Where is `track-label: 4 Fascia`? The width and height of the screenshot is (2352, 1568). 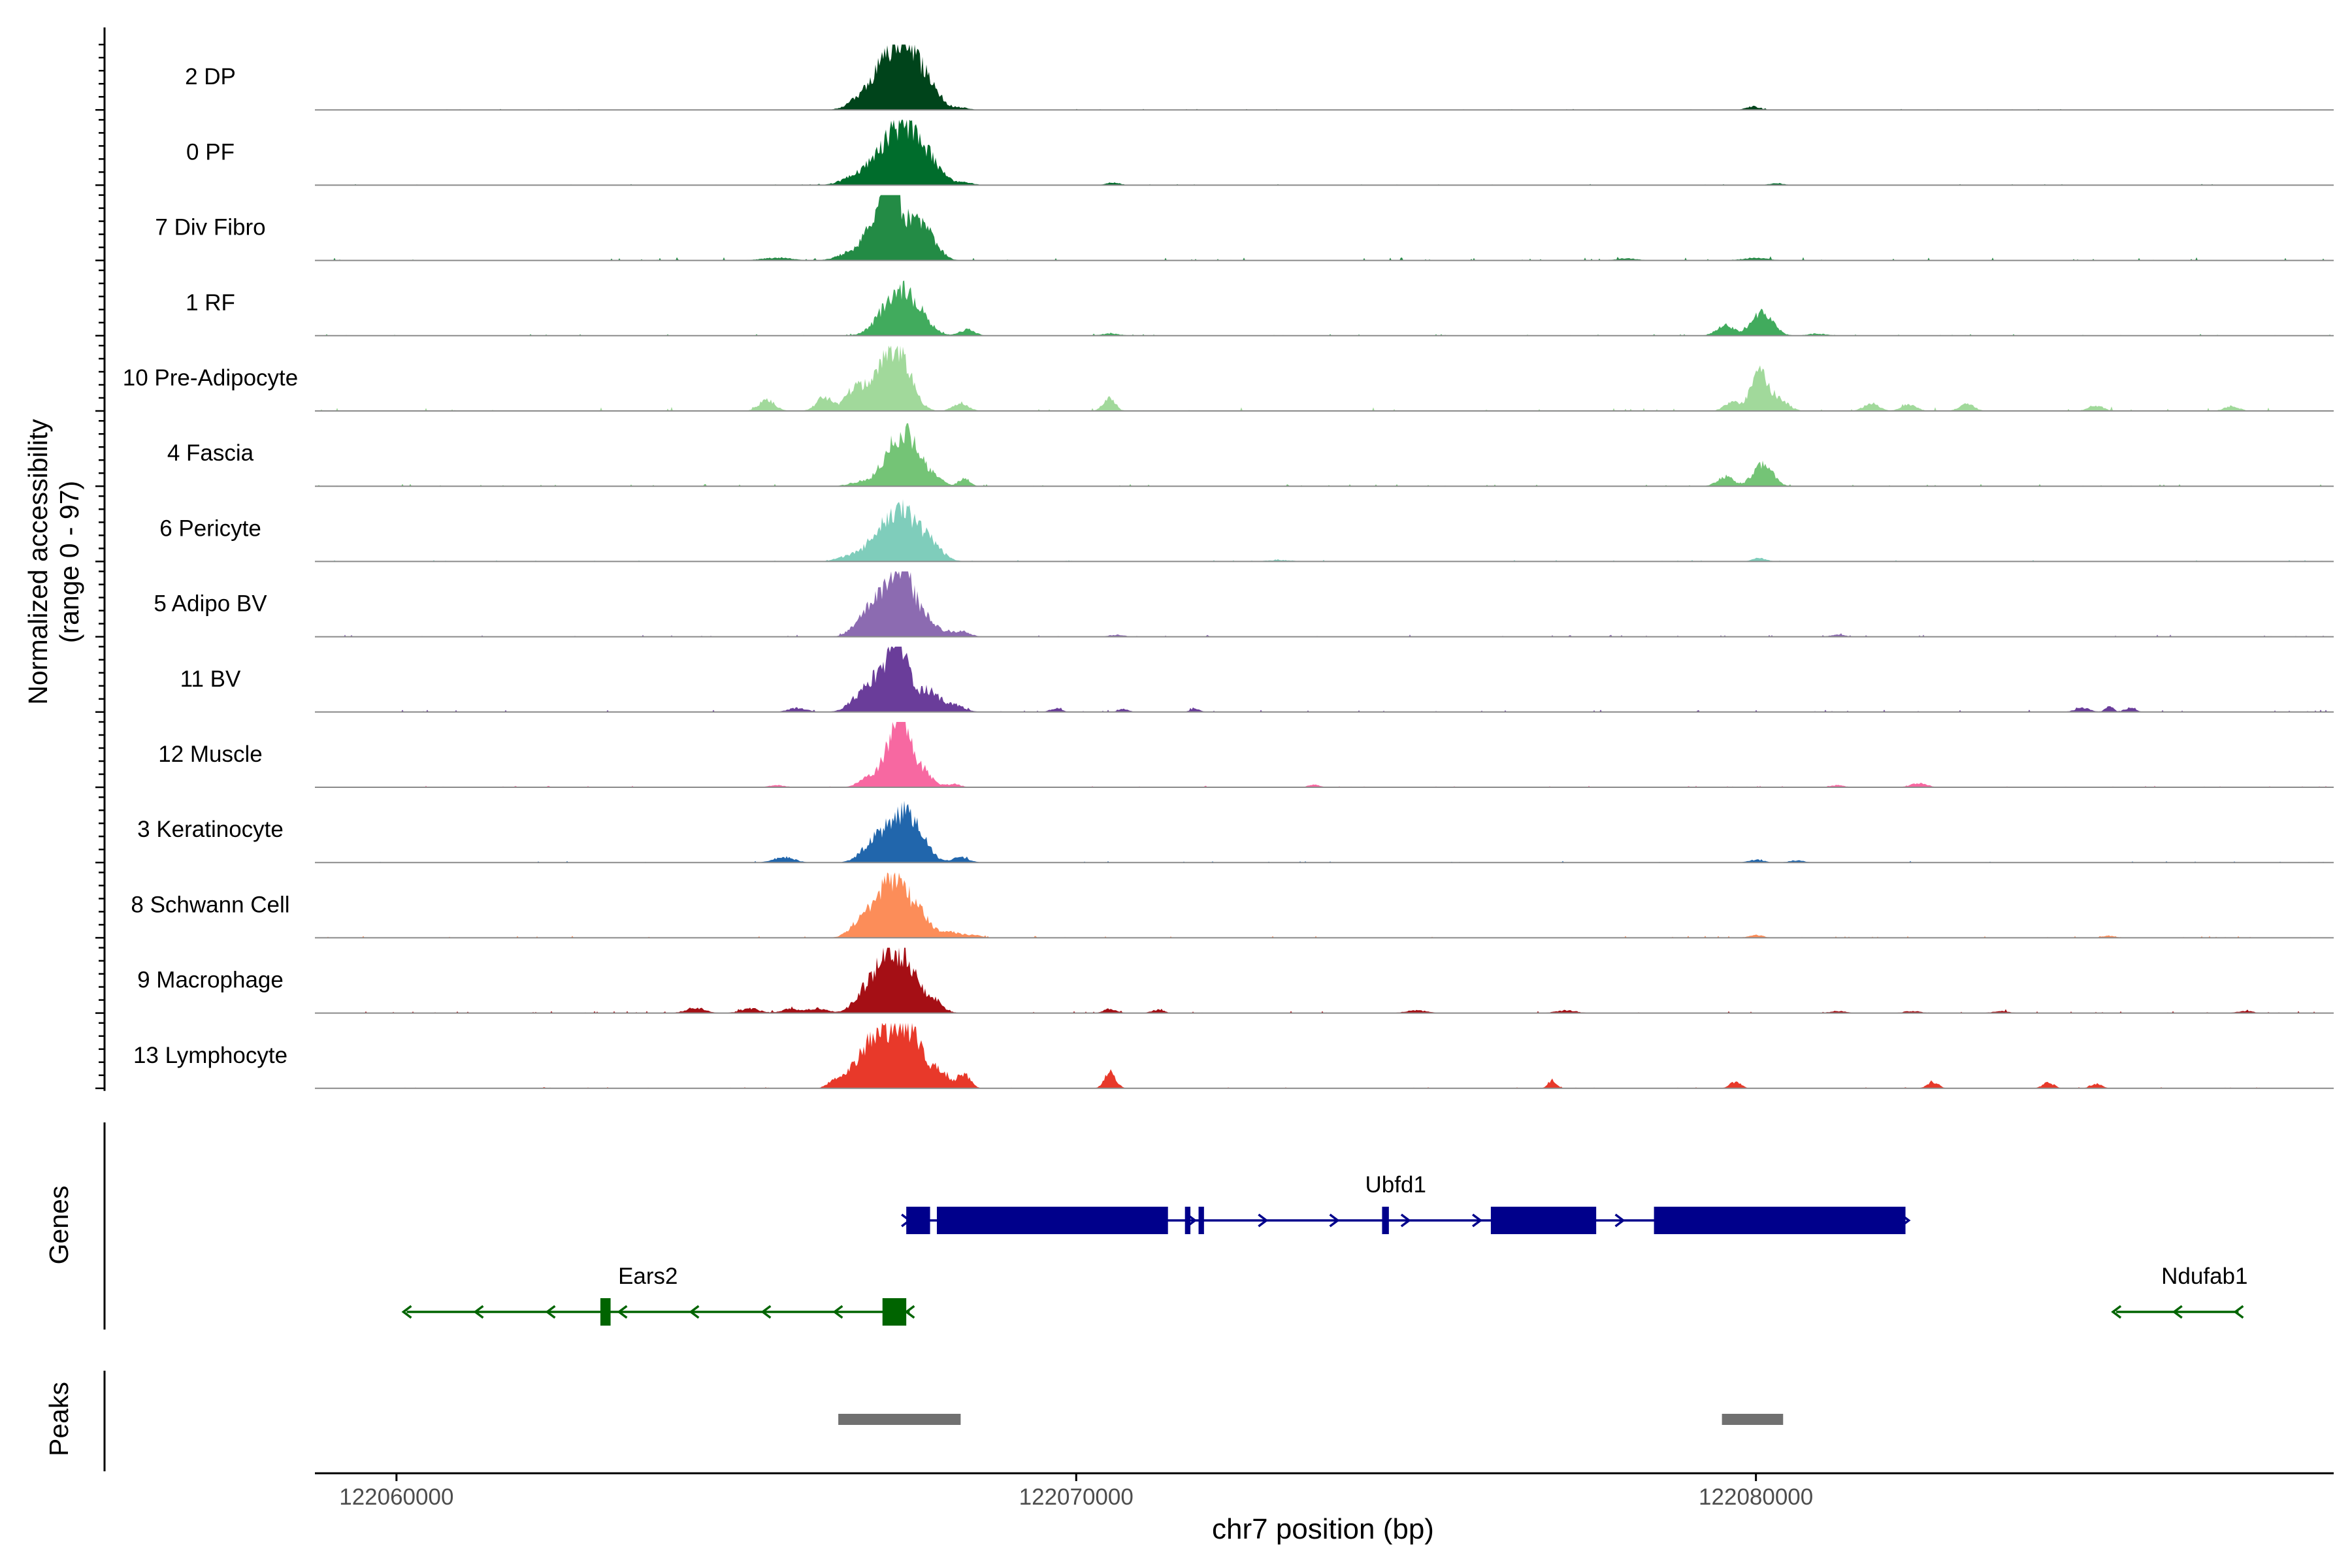
track-label: 4 Fascia is located at coordinates (210, 453).